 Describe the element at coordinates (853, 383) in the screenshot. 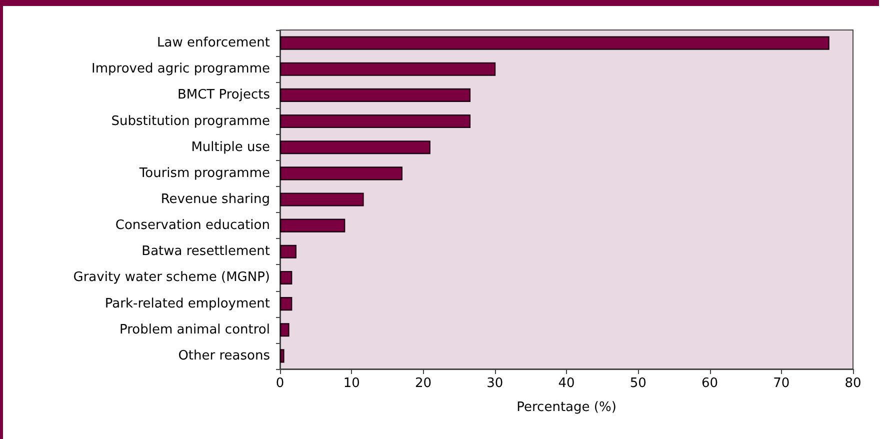

I see `x-tick-label: 80` at that location.